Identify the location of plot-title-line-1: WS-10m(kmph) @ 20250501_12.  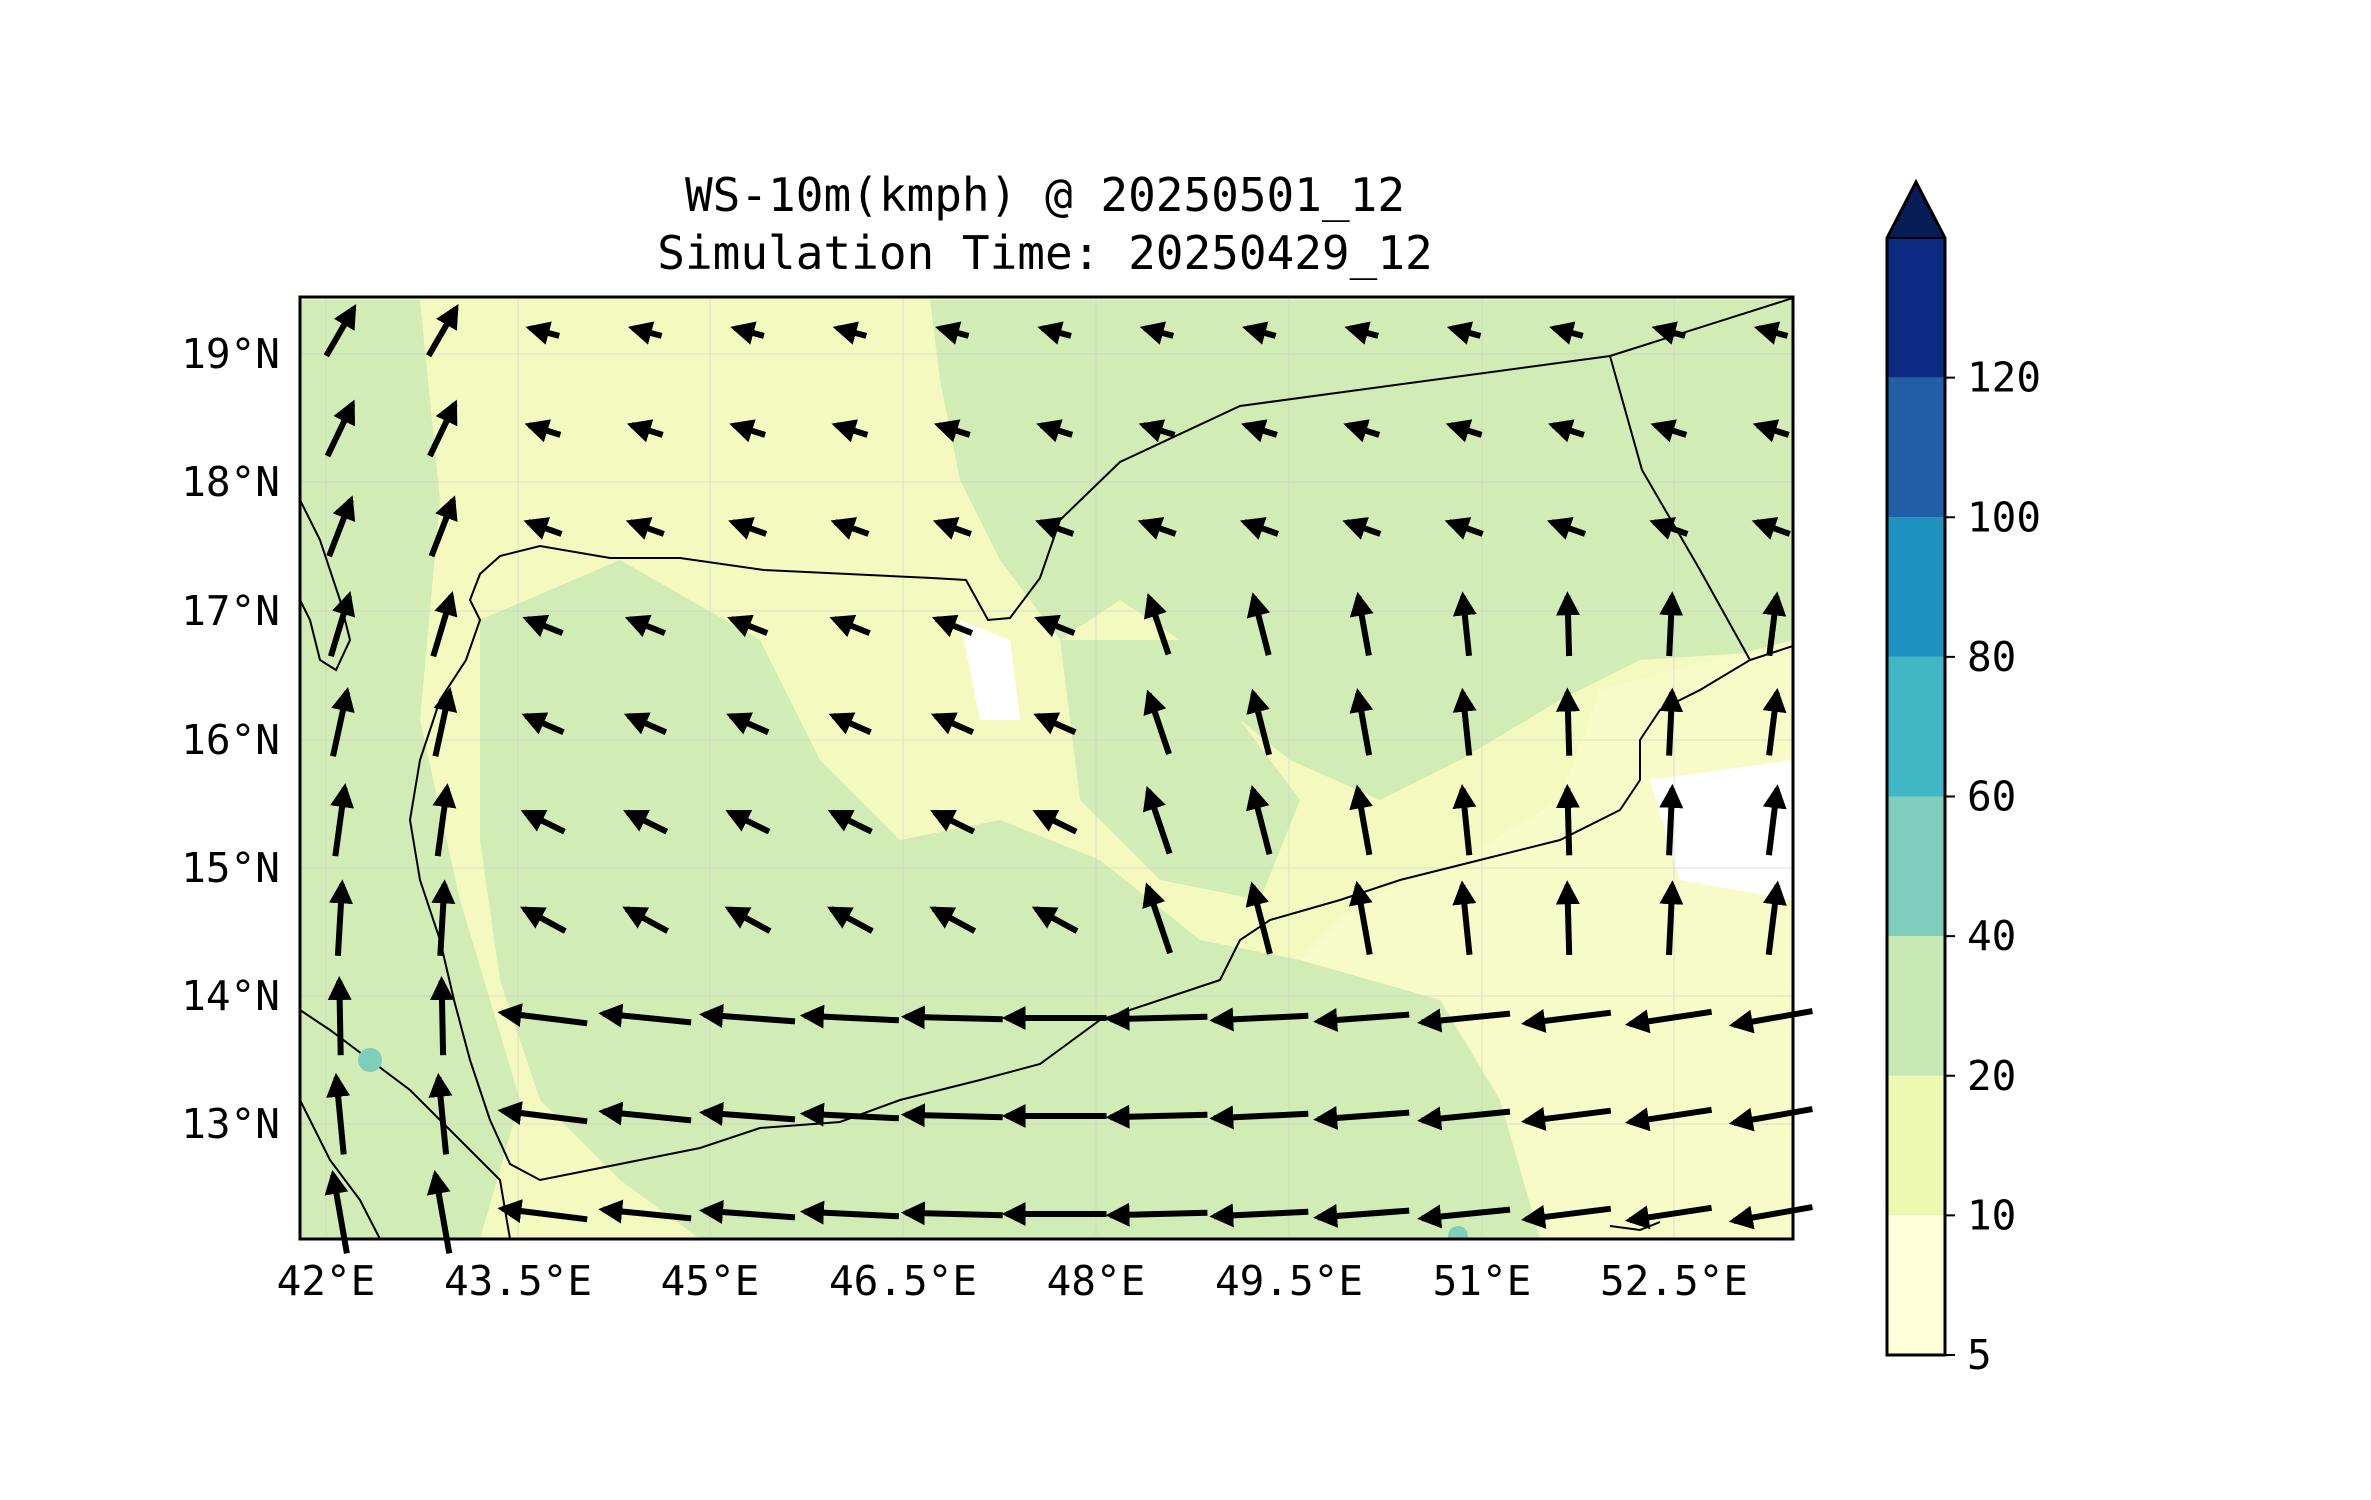
(1045, 195).